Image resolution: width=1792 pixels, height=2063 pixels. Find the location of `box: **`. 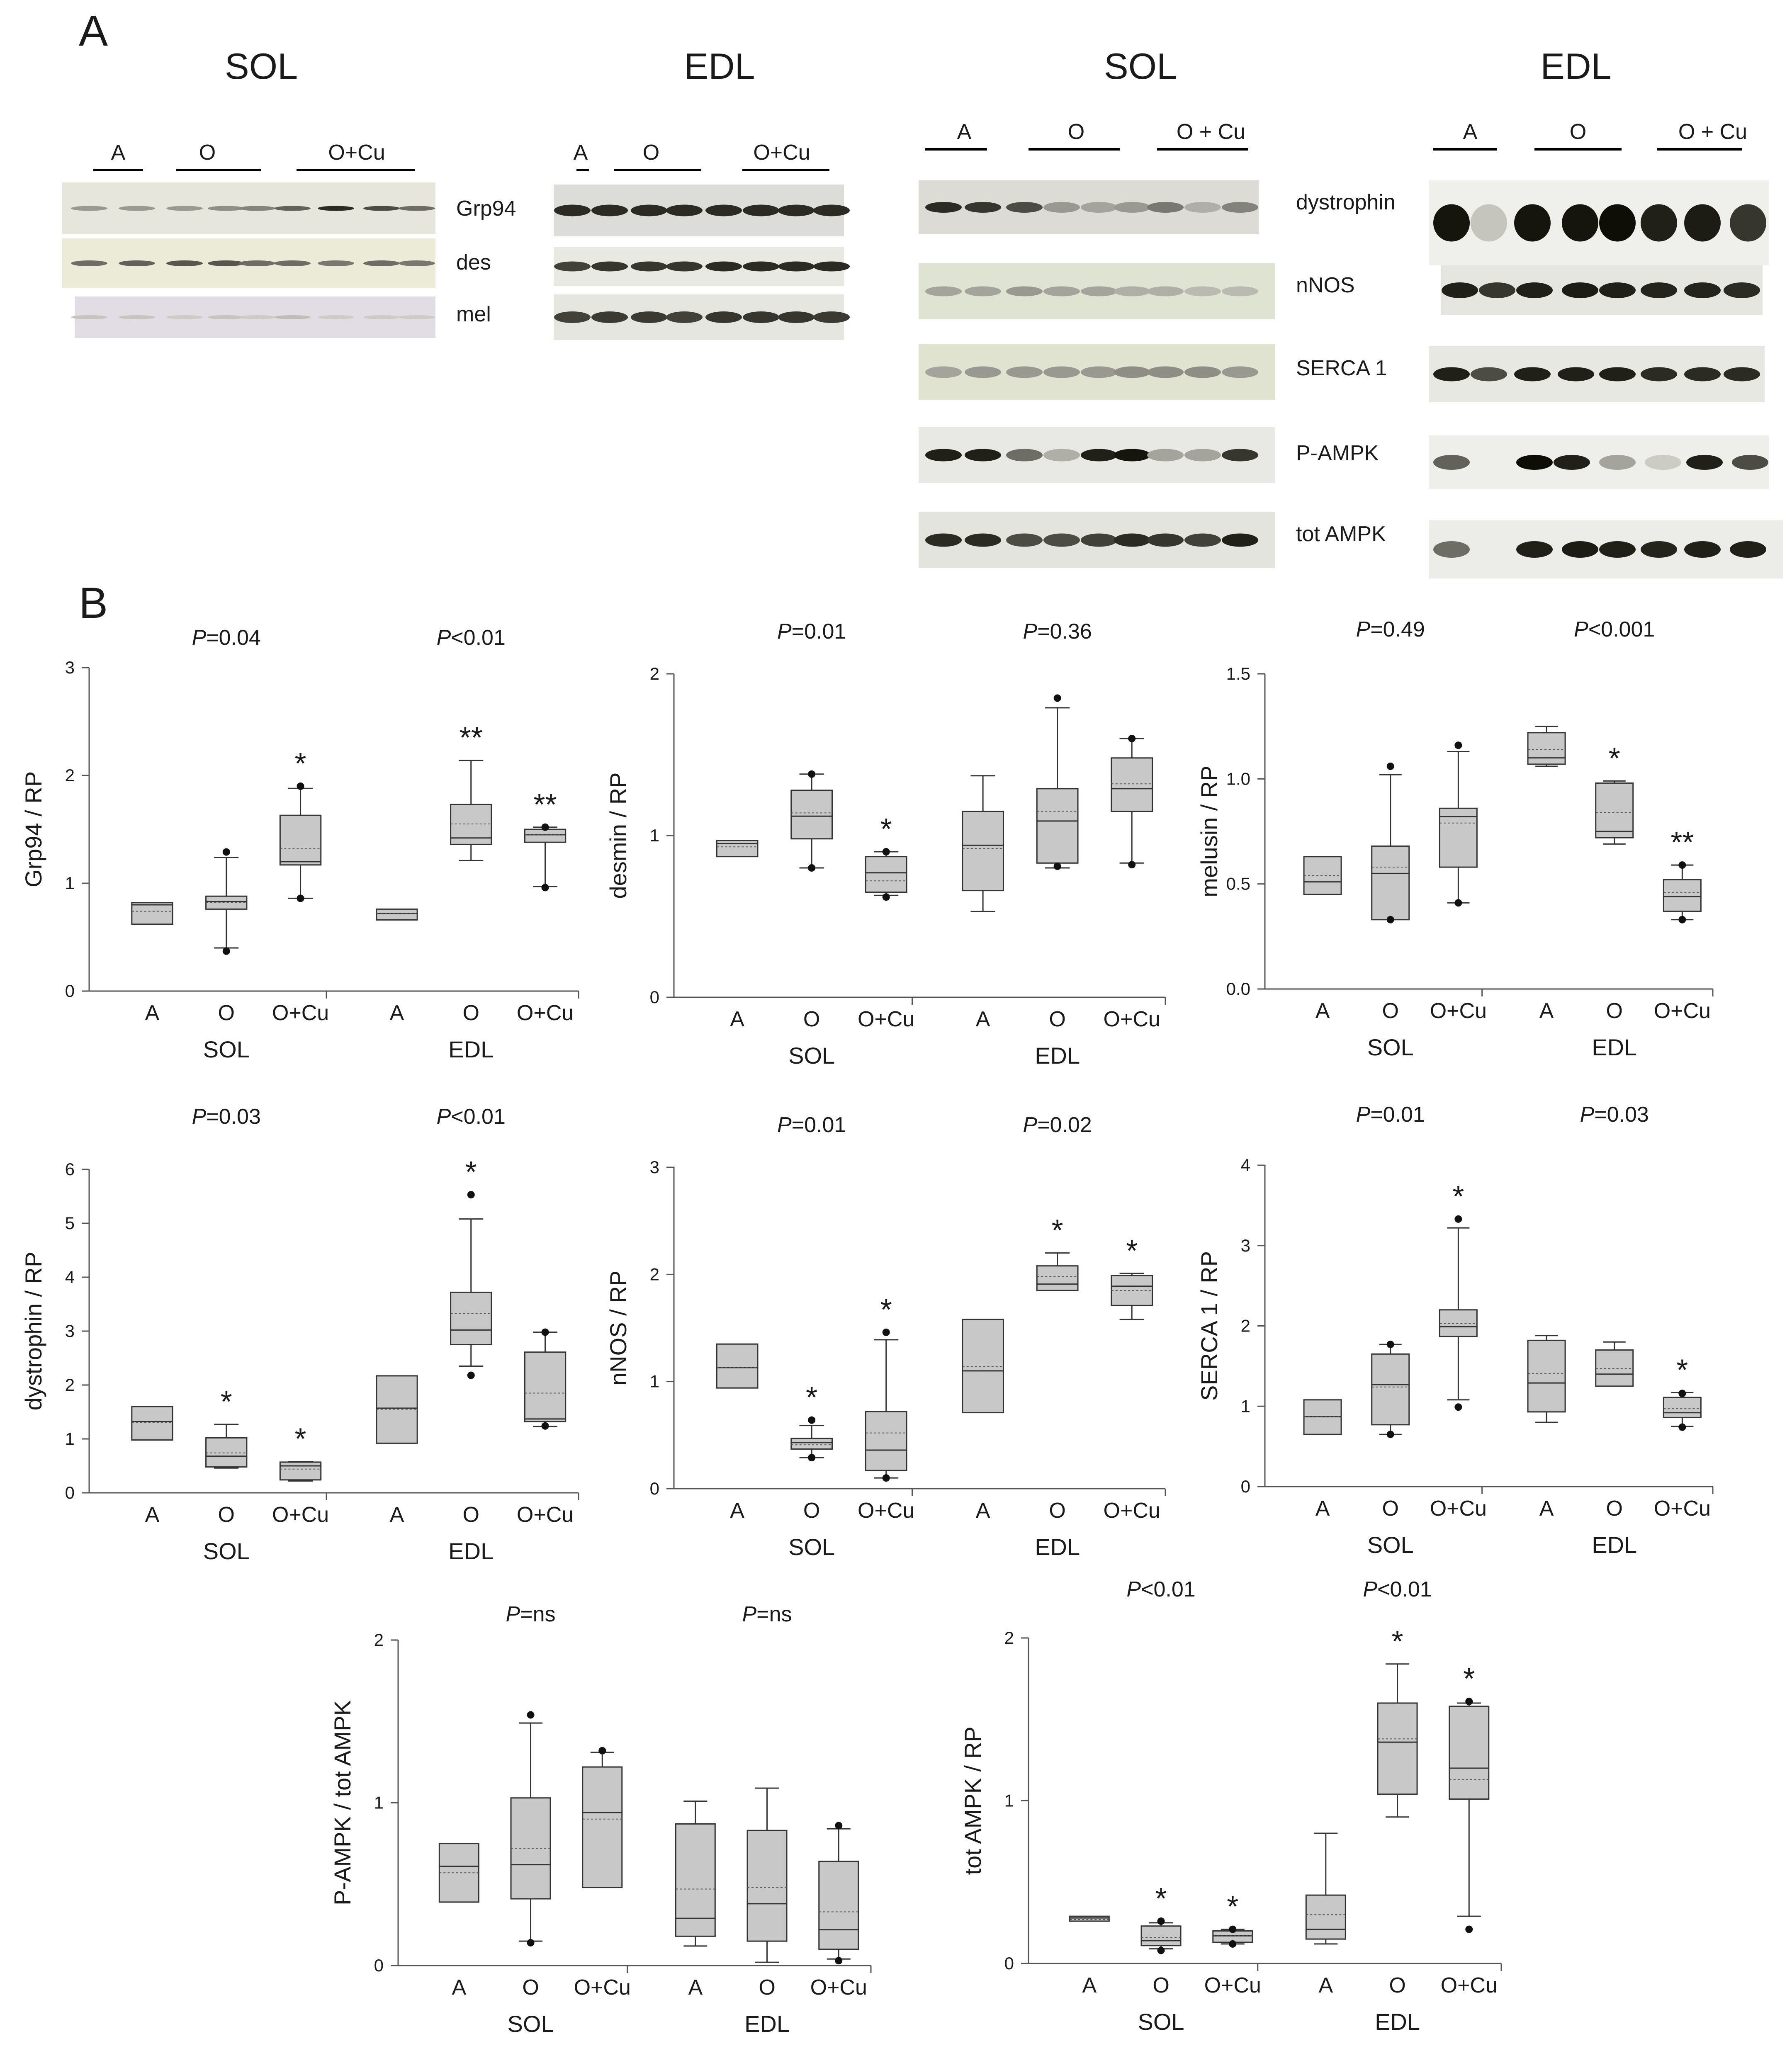

box: ** is located at coordinates (545, 840).